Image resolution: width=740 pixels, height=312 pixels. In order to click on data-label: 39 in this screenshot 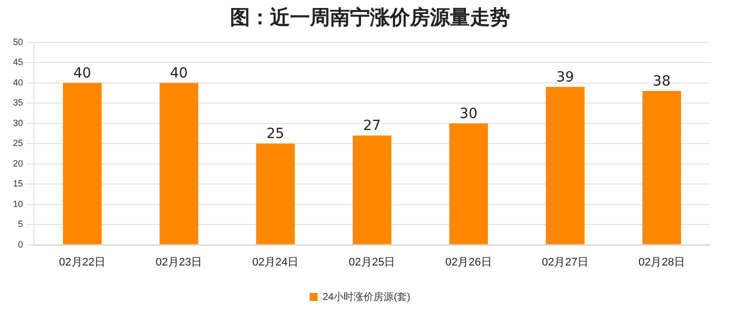, I will do `click(565, 78)`.